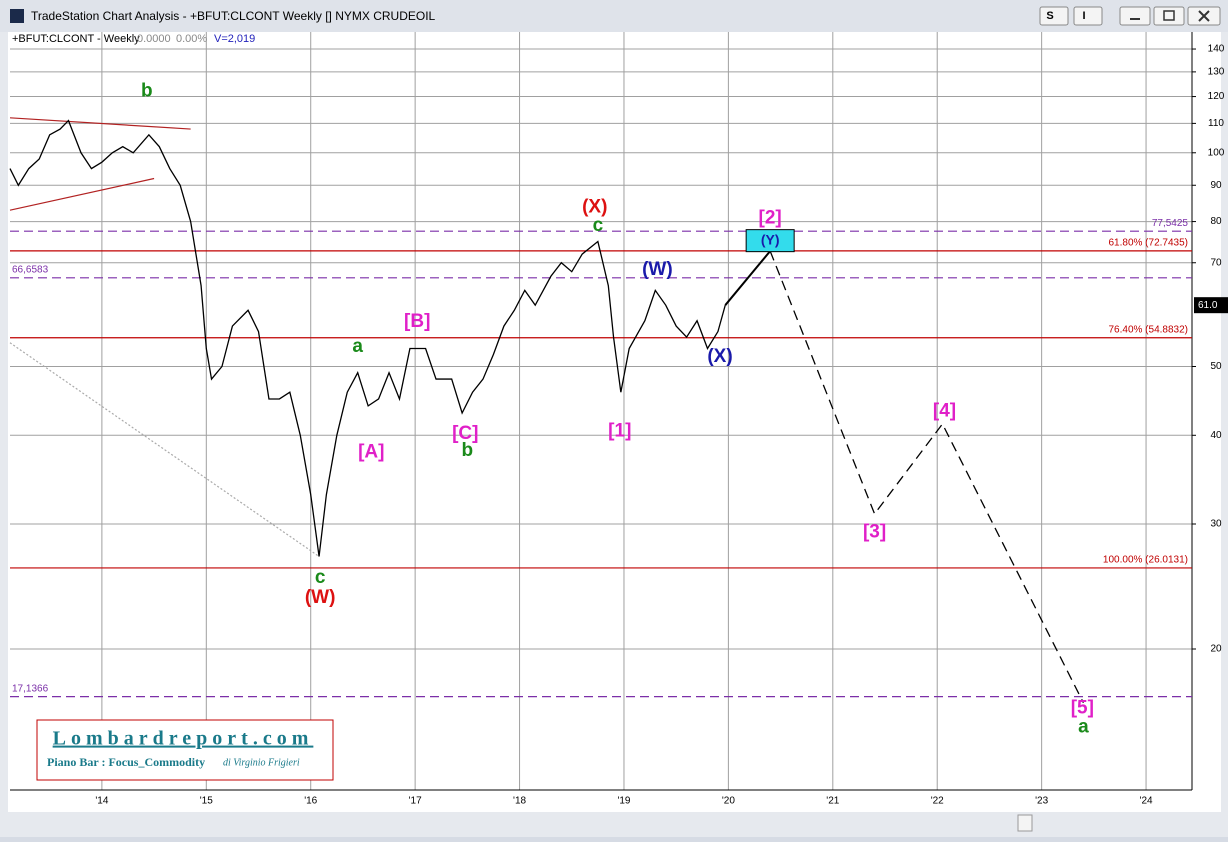 This screenshot has width=1228, height=842. Describe the element at coordinates (30, 269) in the screenshot. I see `level-label: 66,6583` at that location.